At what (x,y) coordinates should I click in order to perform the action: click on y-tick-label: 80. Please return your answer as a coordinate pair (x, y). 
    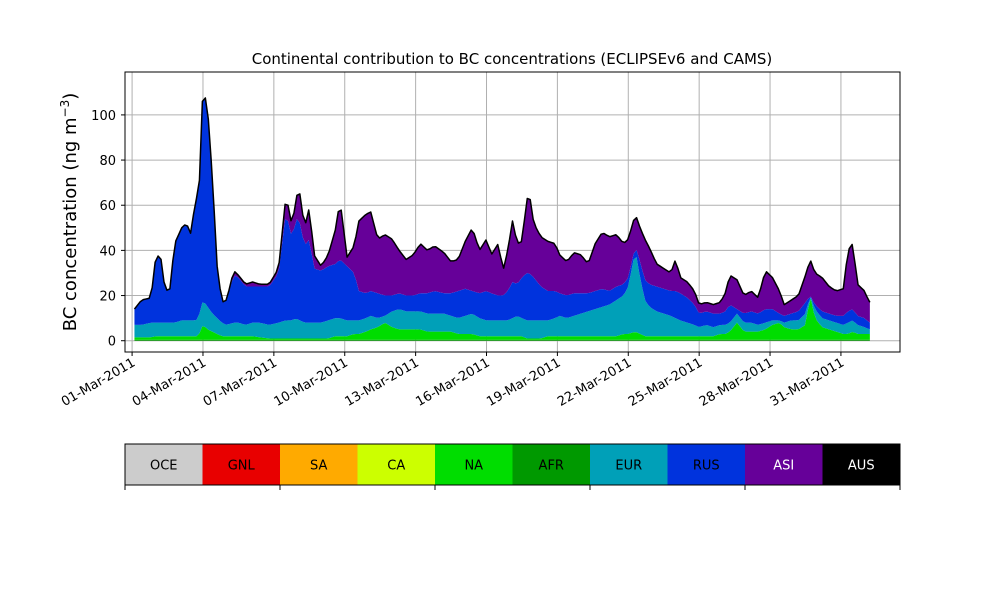
    Looking at the image, I should click on (107, 161).